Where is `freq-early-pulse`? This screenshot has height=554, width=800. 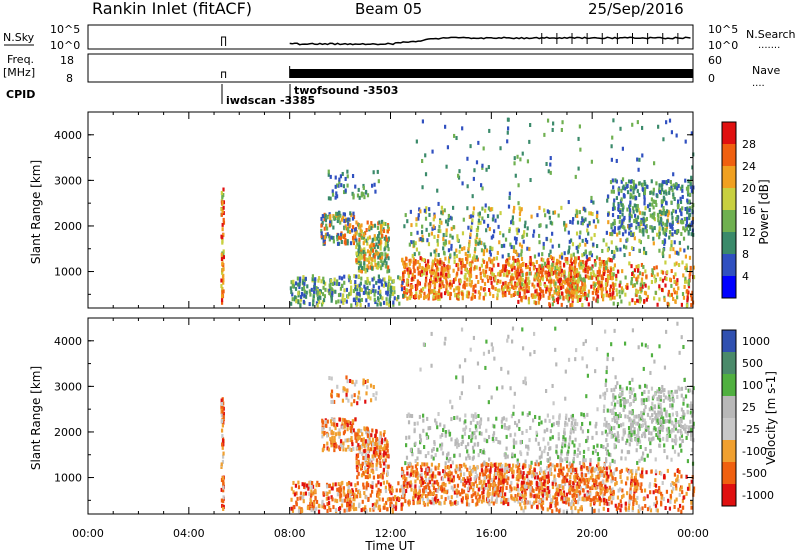 freq-early-pulse is located at coordinates (224, 74).